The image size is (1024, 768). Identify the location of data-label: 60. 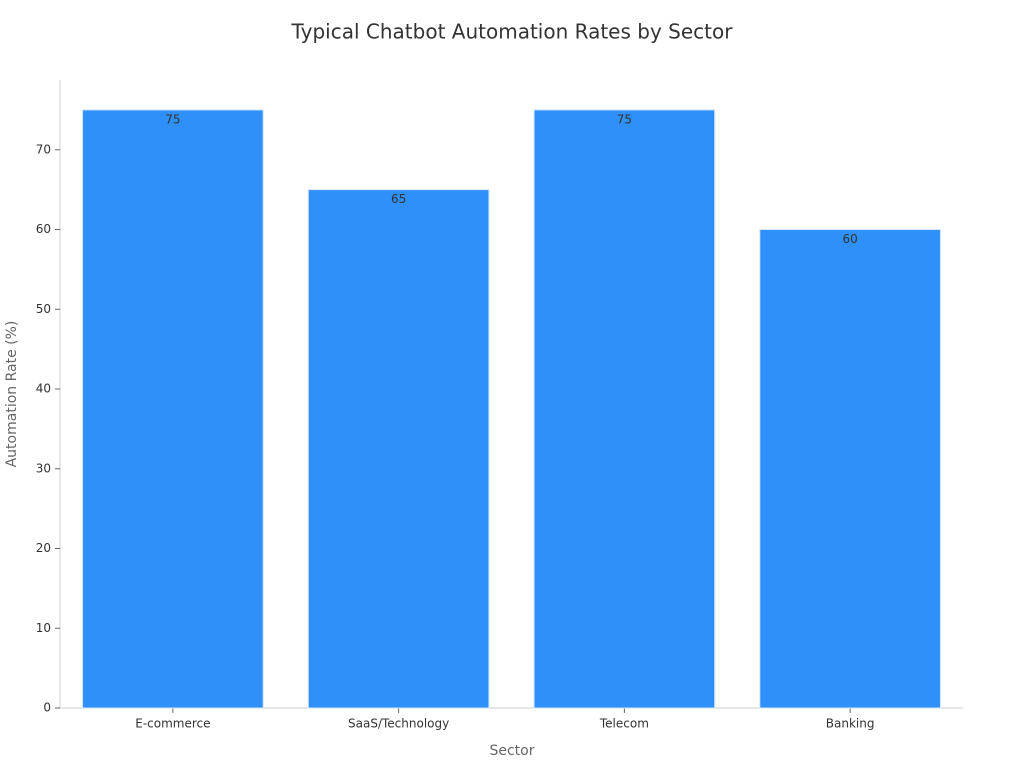
(849, 239).